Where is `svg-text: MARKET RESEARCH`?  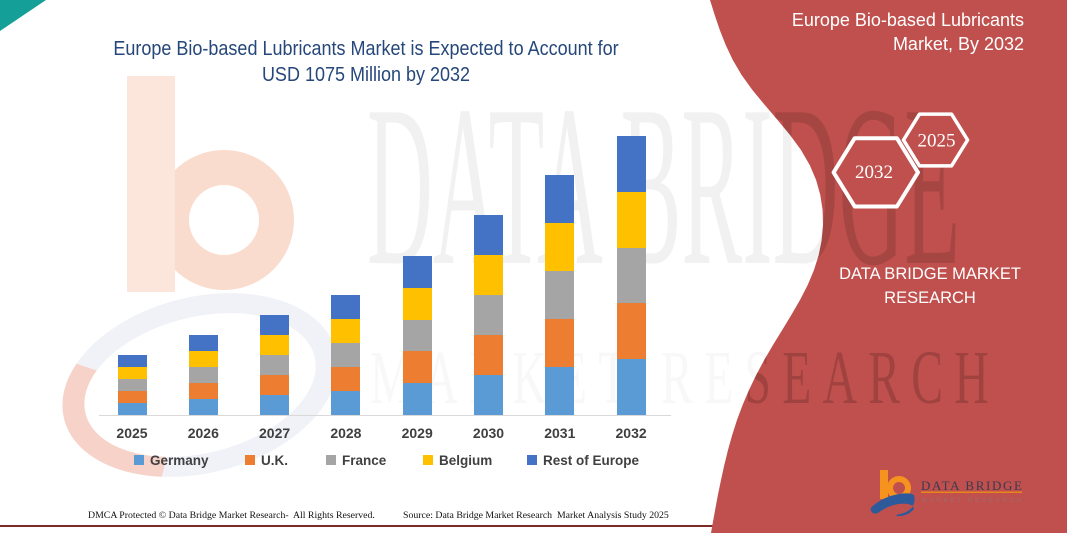
svg-text: MARKET RESEARCH is located at coordinates (972, 500).